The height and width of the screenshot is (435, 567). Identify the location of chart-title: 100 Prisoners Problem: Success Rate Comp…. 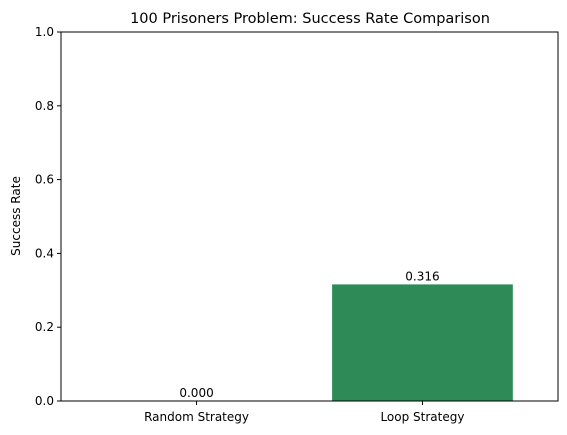
(310, 19).